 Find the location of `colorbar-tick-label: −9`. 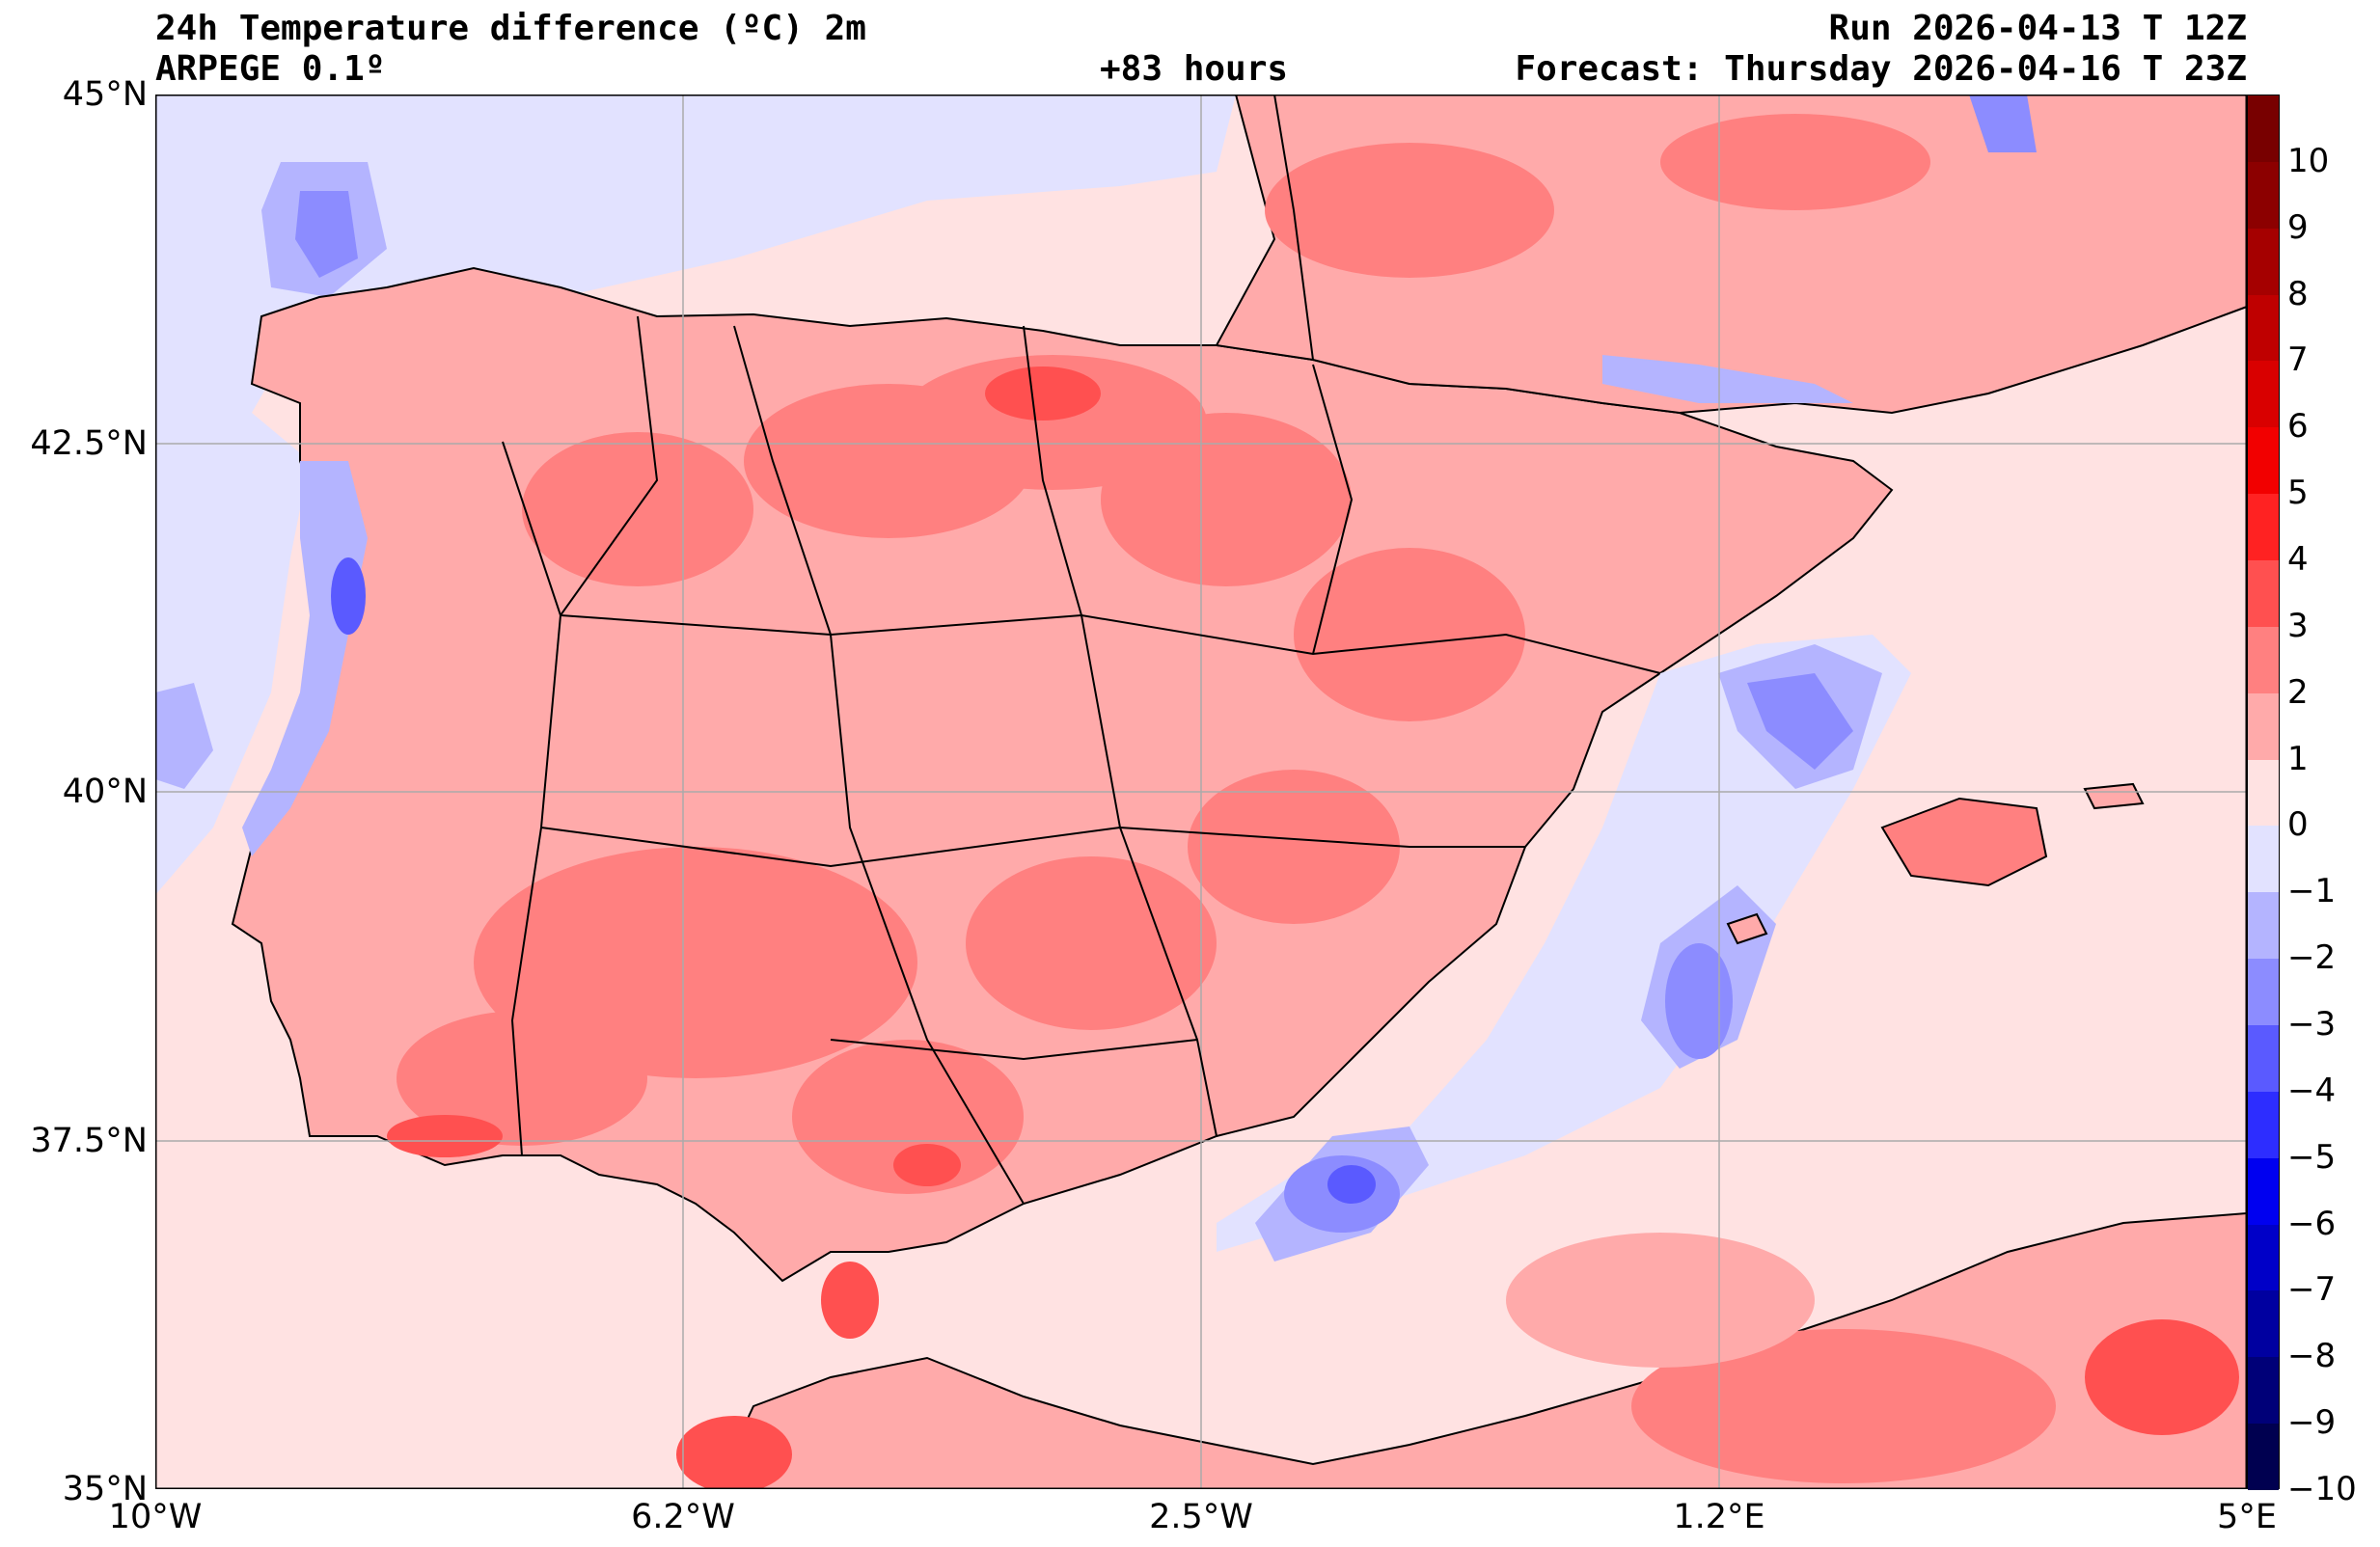

colorbar-tick-label: −9 is located at coordinates (2312, 1423).